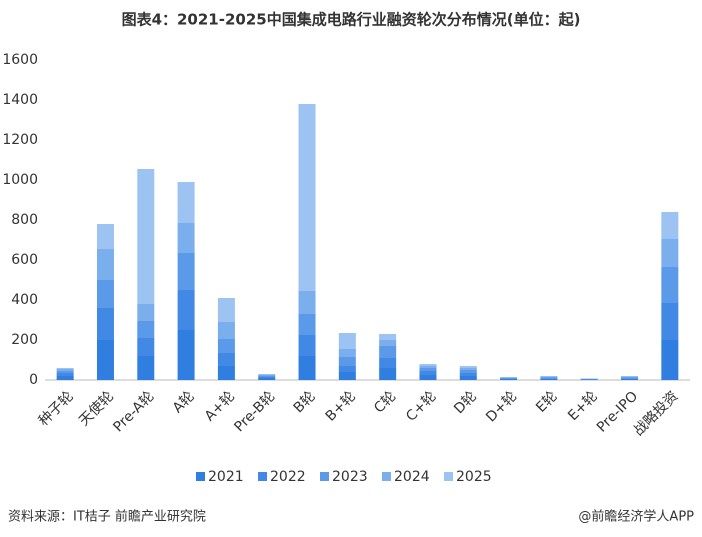 The width and height of the screenshot is (702, 537). I want to click on x-tick-label: Pre-B轮, so click(254, 411).